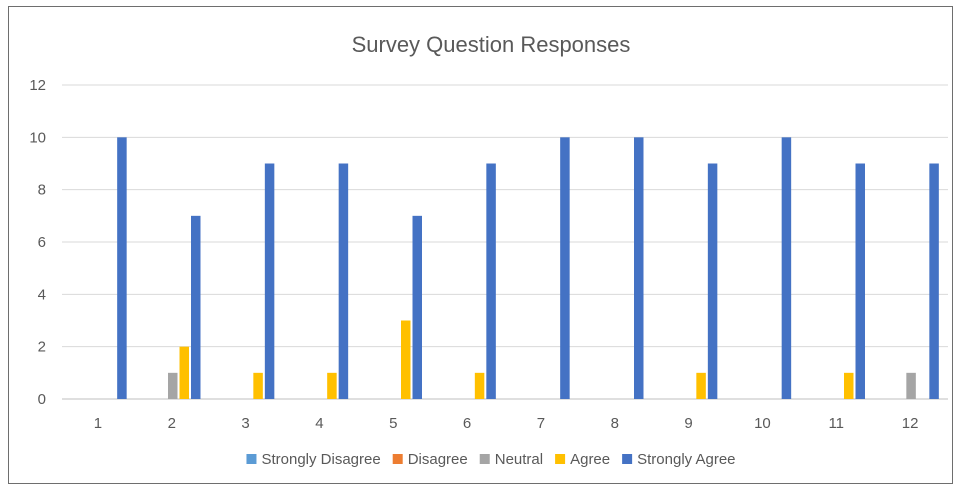 Image resolution: width=961 pixels, height=491 pixels. What do you see at coordinates (172, 423) in the screenshot?
I see `x-tick-label: 2` at bounding box center [172, 423].